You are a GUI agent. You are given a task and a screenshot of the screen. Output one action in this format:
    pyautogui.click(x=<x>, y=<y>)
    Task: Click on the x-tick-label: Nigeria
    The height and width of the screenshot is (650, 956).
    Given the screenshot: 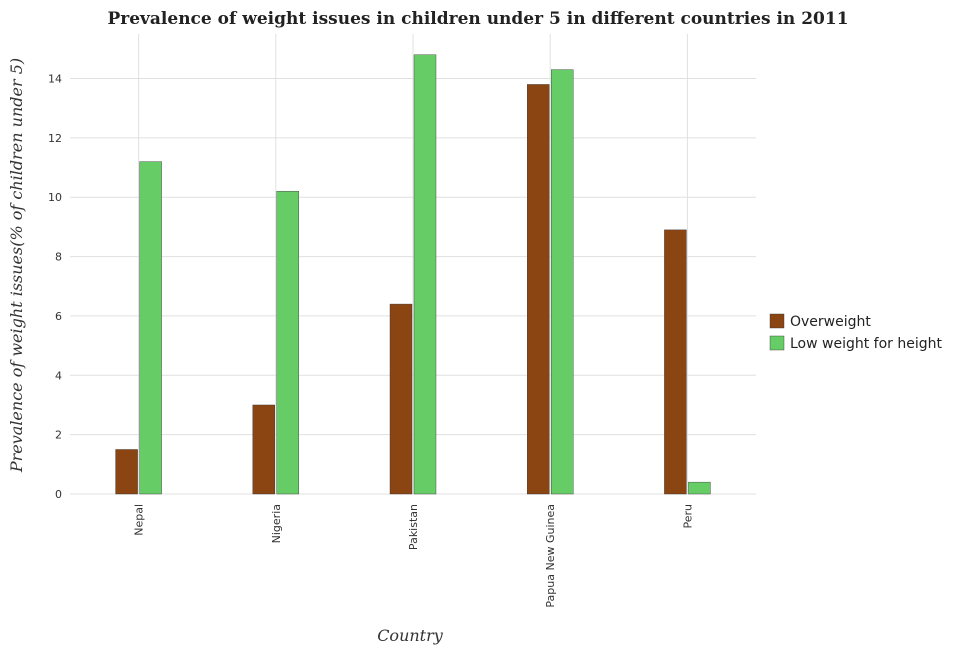 What is the action you would take?
    pyautogui.click(x=276, y=523)
    